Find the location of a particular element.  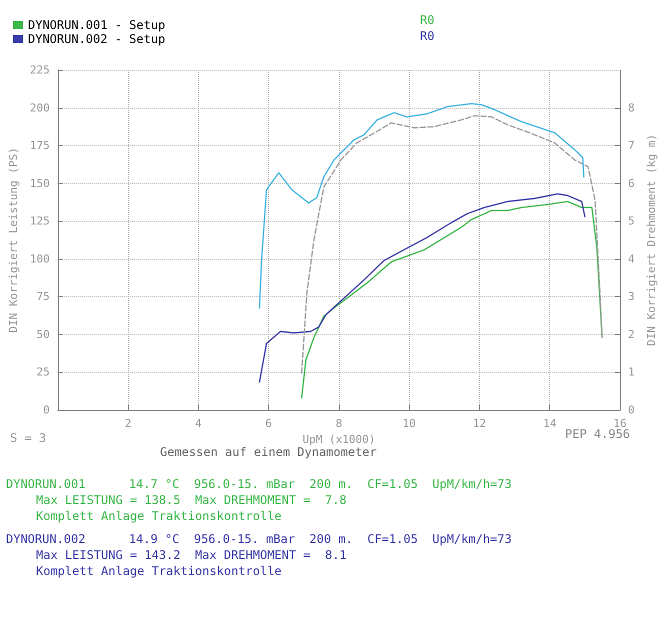

legend-label: DYNORUN.001 - Setup is located at coordinates (97, 25).